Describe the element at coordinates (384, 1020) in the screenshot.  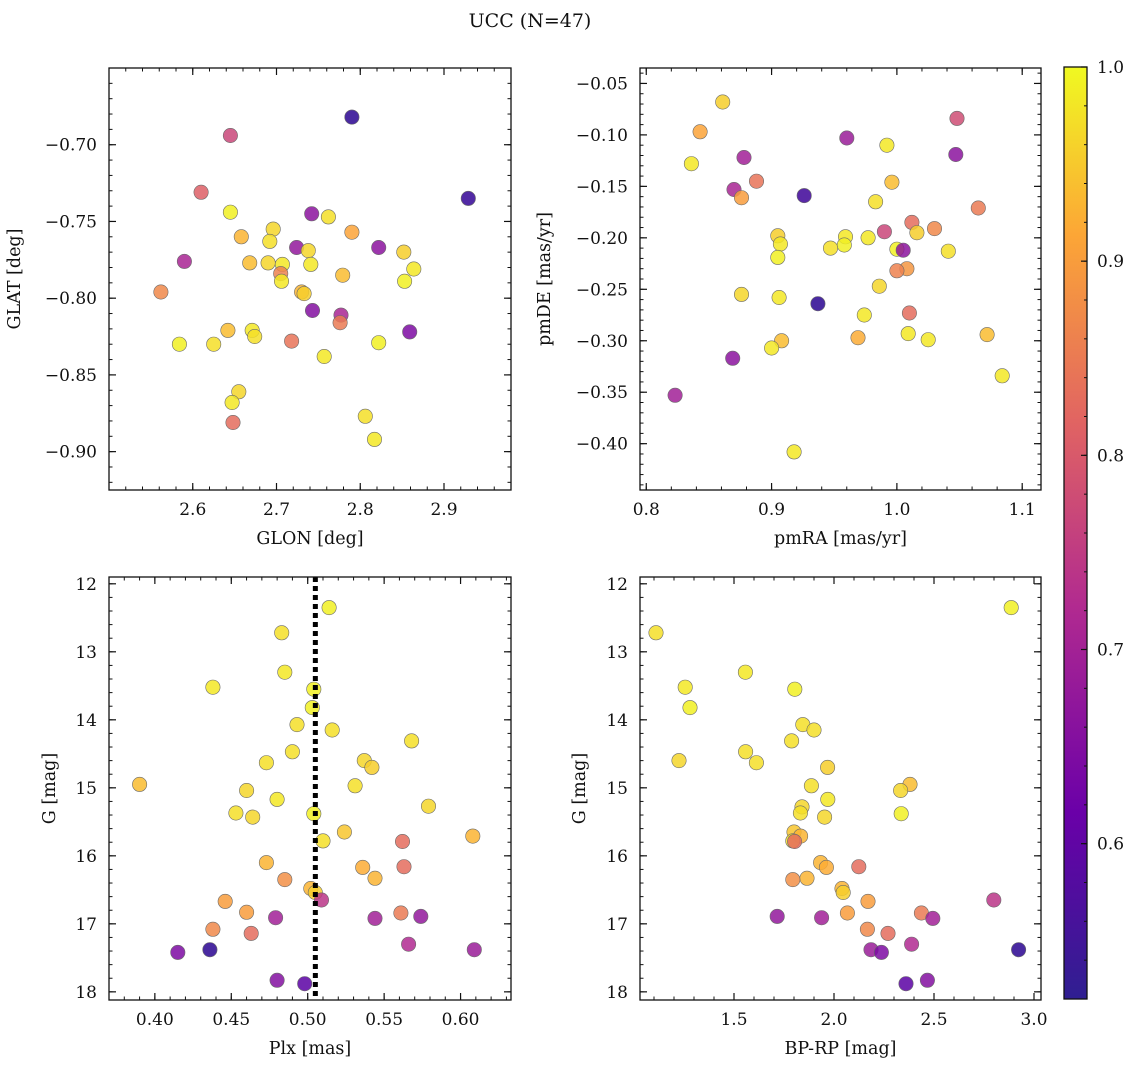
I see `x-tick-label: 0.55` at that location.